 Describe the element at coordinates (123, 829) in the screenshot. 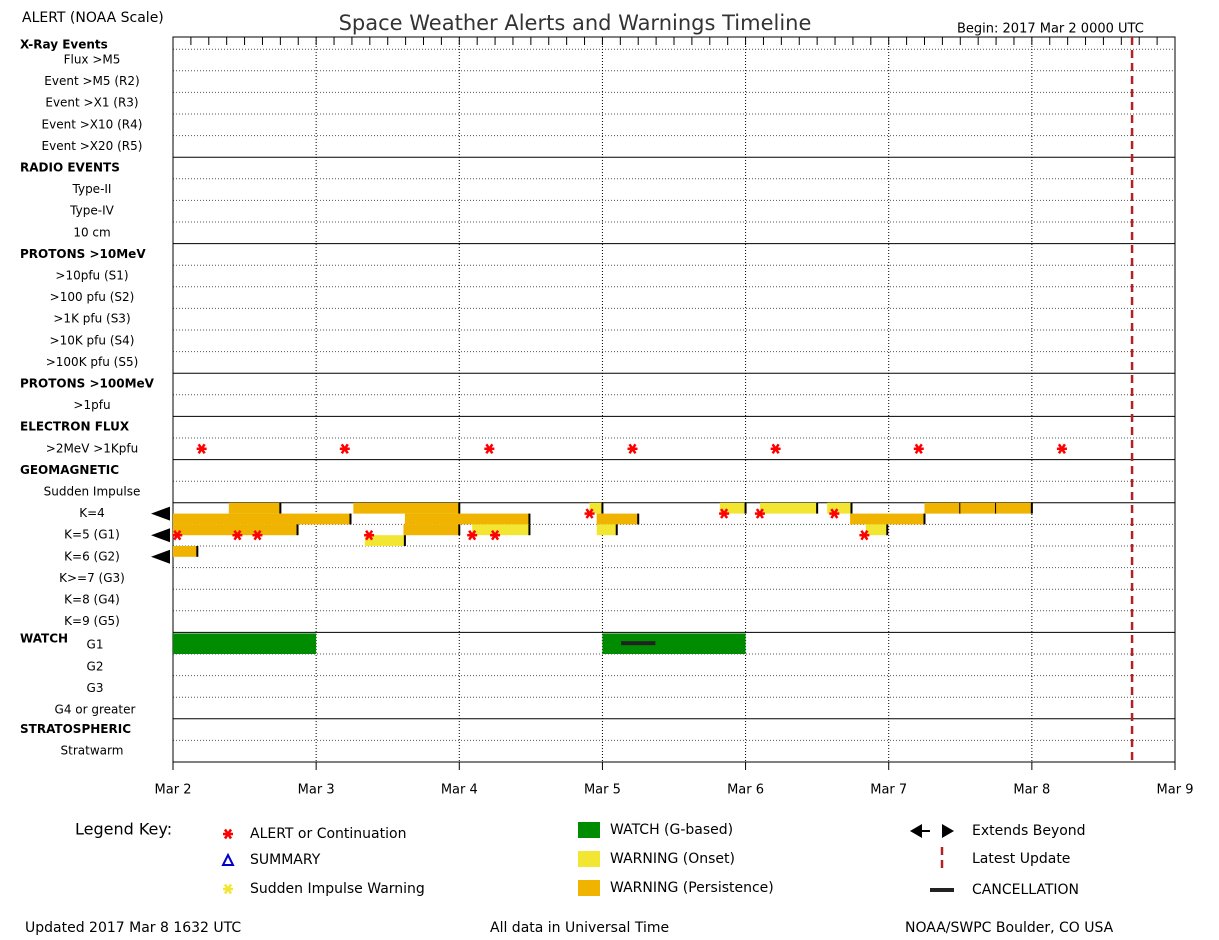

I see `legend-title: Legend Key:` at that location.